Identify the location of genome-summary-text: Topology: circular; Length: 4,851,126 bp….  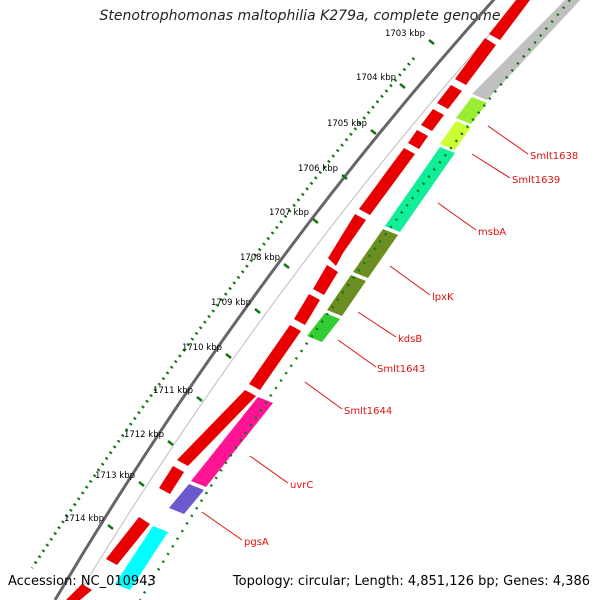
(411, 581).